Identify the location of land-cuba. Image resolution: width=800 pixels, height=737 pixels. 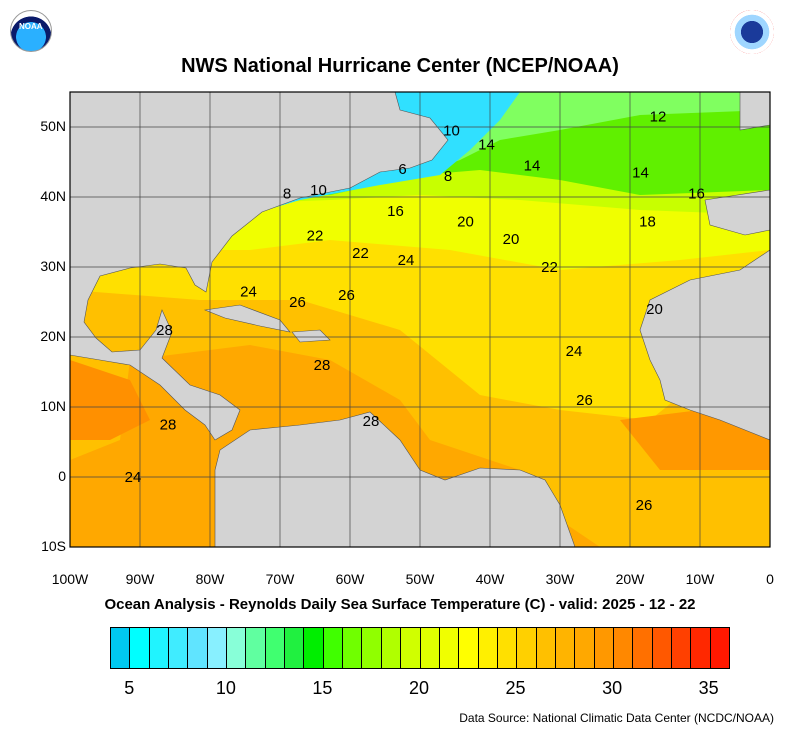
(247, 318).